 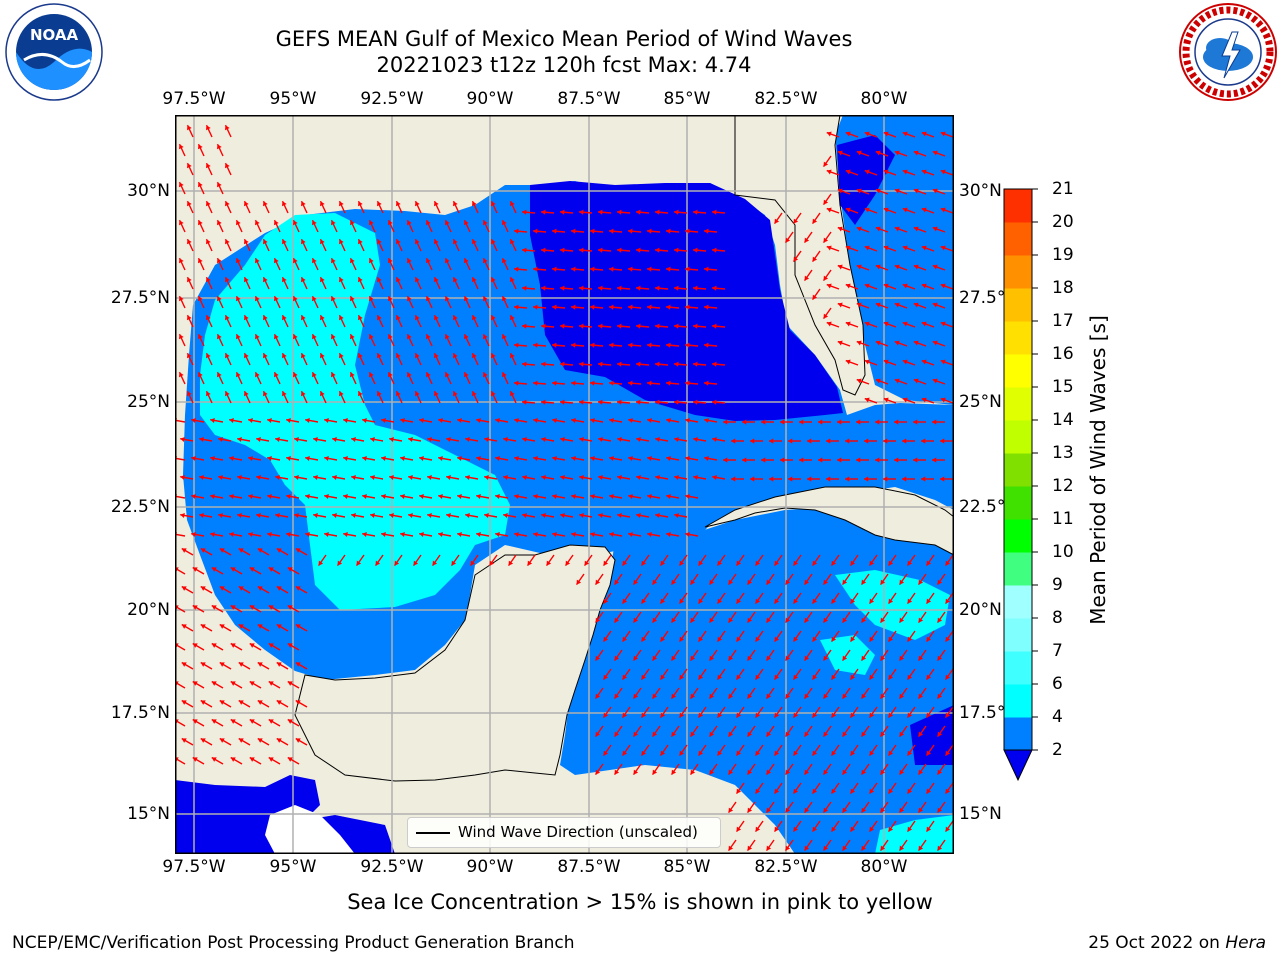 What do you see at coordinates (1063, 552) in the screenshot?
I see `colorbar-tick-label: 10` at bounding box center [1063, 552].